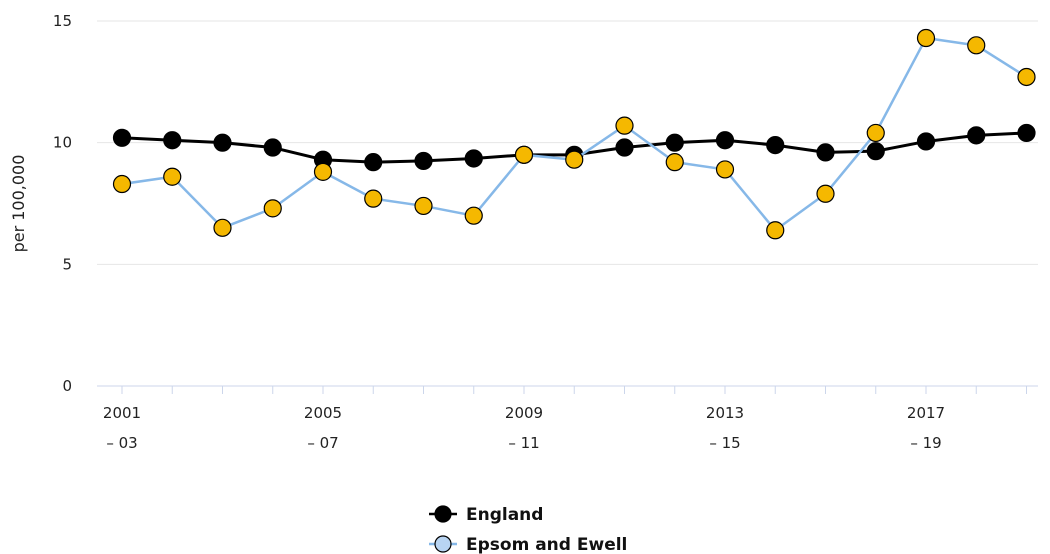 The height and width of the screenshot is (554, 1050). I want to click on x-axis, so click(567, 389).